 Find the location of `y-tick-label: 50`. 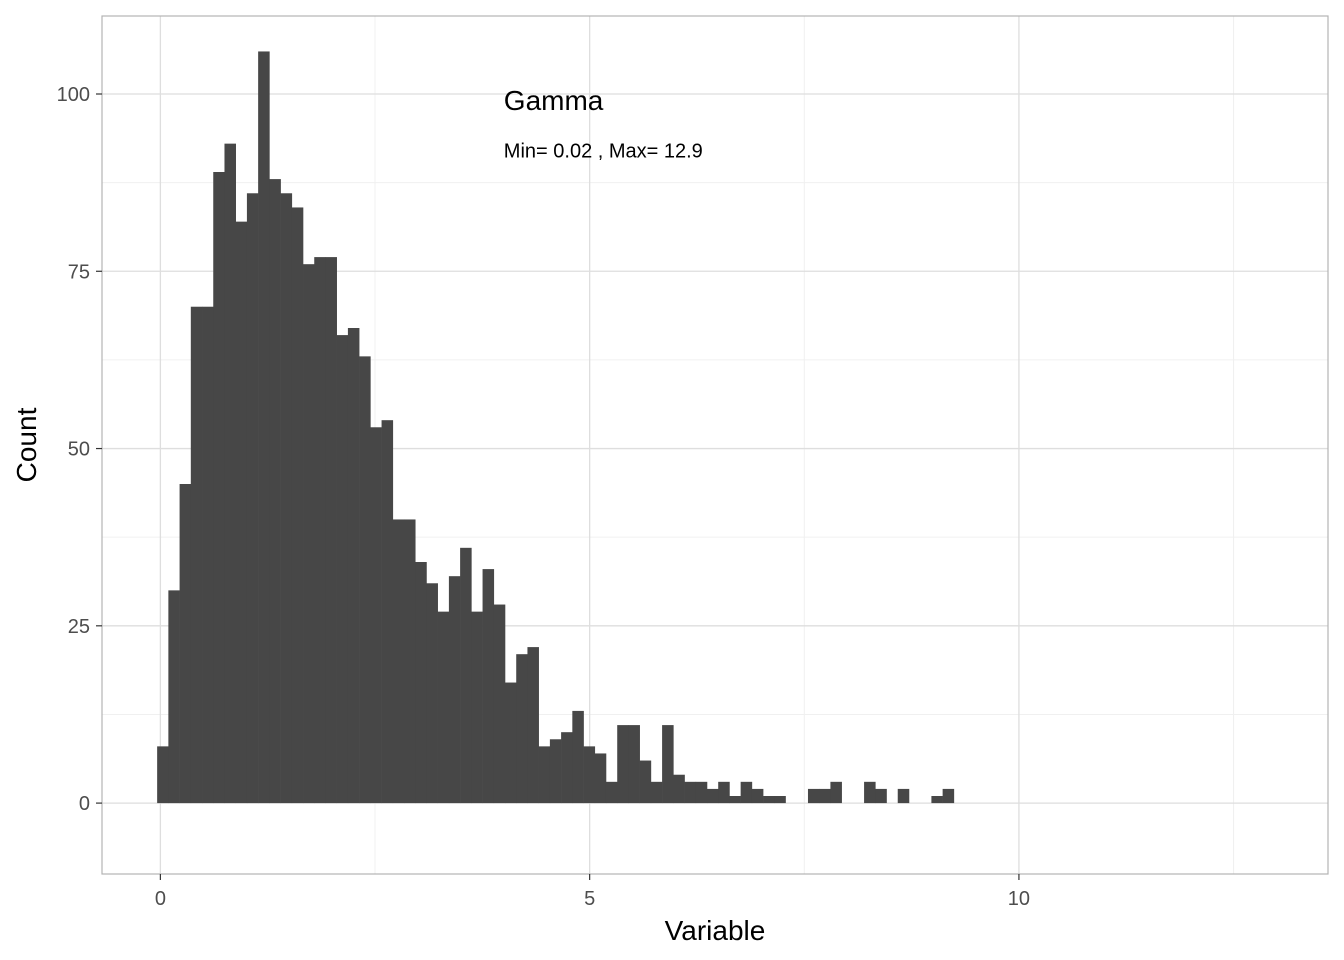

y-tick-label: 50 is located at coordinates (79, 450).